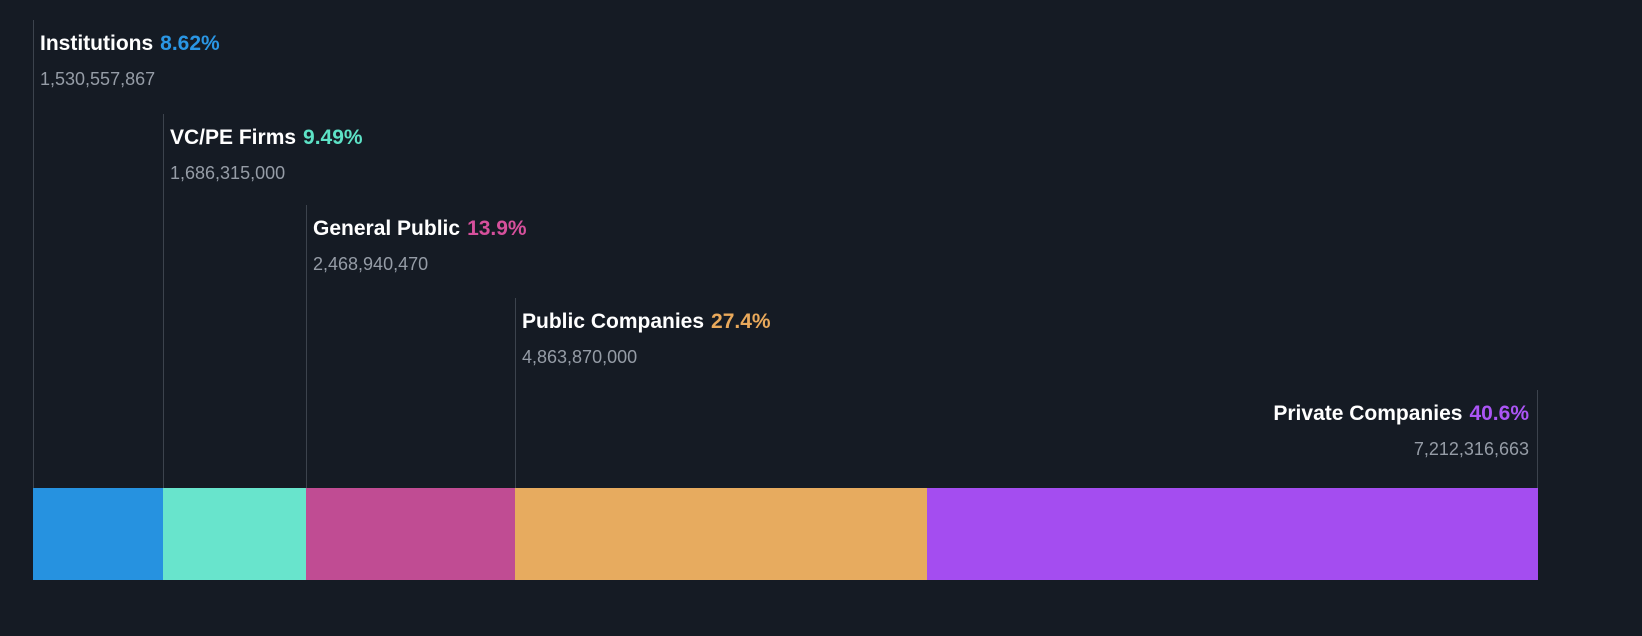 This screenshot has width=1642, height=636. I want to click on segment-title-line: Institutions 8.62%, so click(130, 44).